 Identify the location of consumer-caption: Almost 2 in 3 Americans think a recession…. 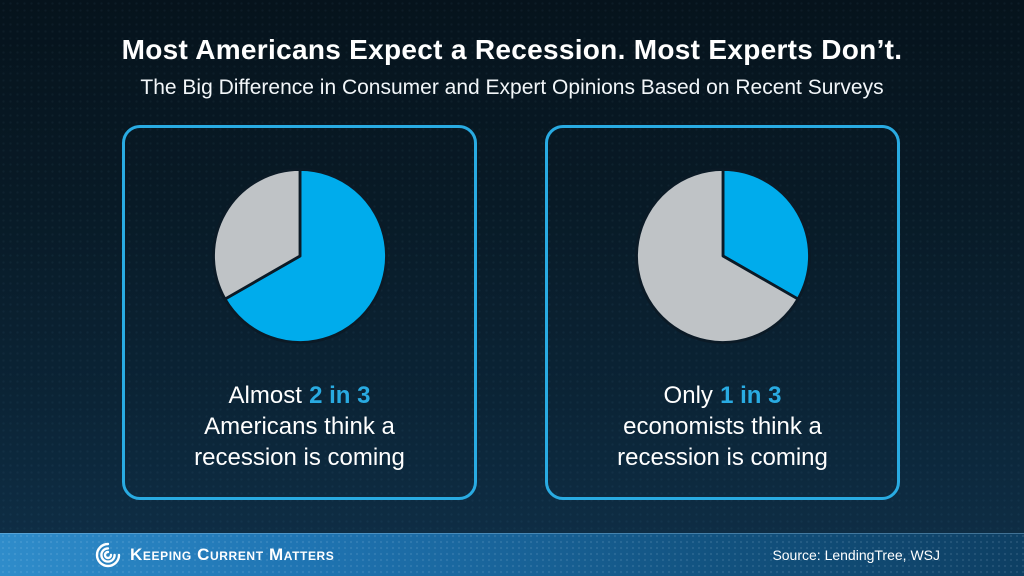
(299, 426).